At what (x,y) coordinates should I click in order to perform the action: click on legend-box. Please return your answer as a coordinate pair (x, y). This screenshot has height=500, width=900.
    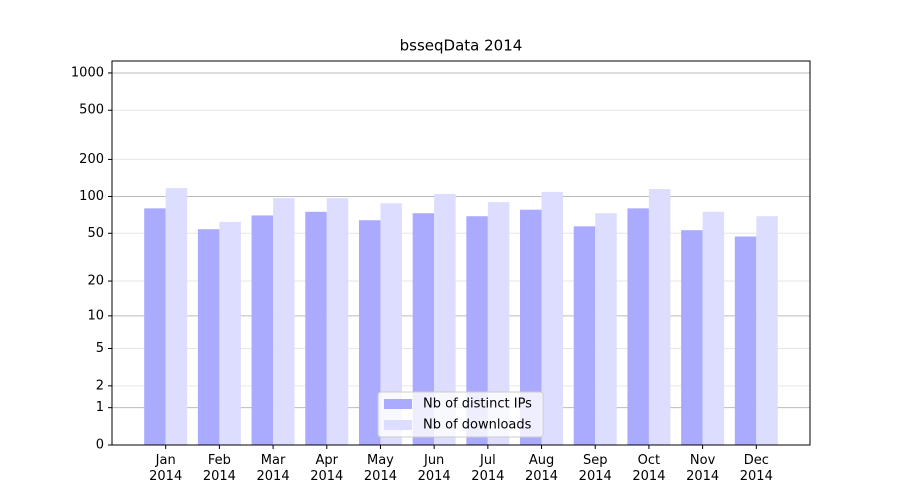
    Looking at the image, I should click on (460, 414).